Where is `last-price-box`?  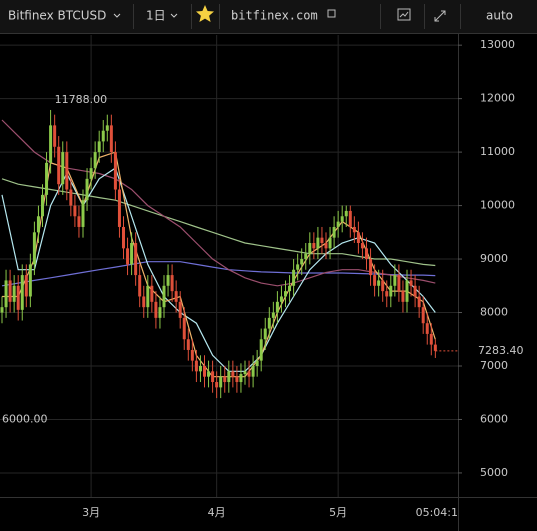 last-price-box is located at coordinates (498, 350).